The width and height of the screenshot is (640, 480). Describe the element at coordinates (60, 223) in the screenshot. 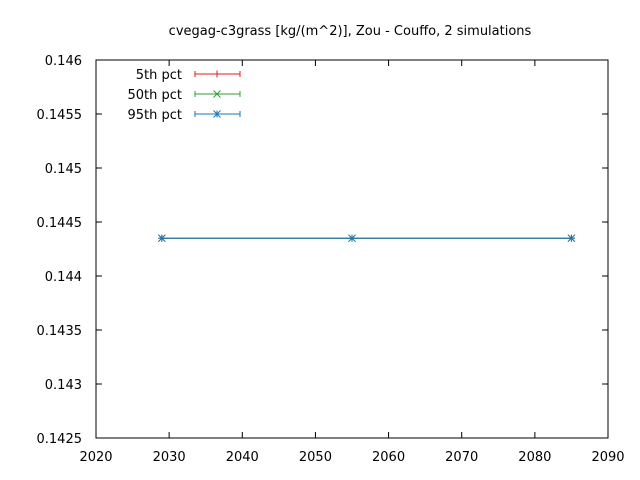

I see `y-tick-label: 0.1445` at that location.